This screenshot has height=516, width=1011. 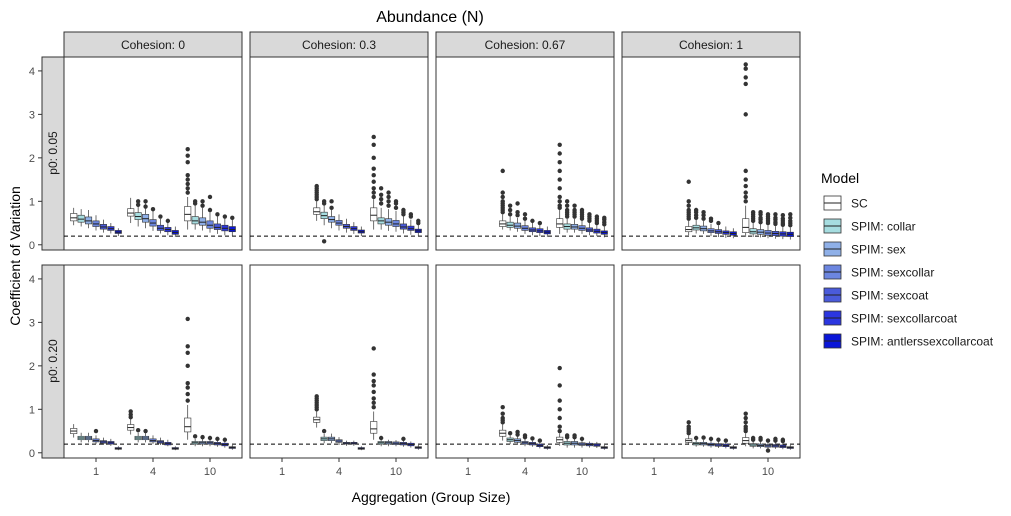 I want to click on y-tick-label: 2, so click(x=32, y=367).